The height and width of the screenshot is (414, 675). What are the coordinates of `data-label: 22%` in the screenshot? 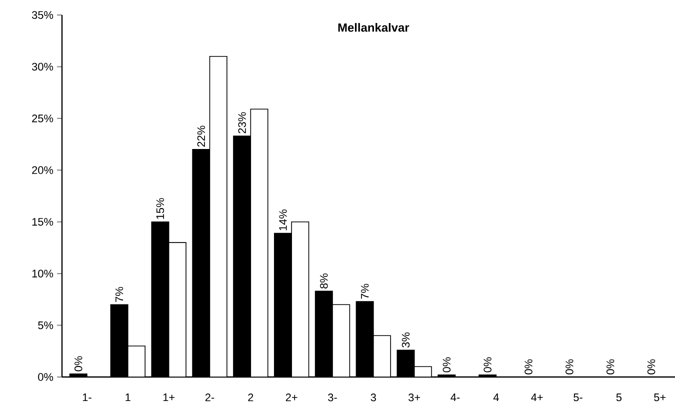 It's located at (201, 136).